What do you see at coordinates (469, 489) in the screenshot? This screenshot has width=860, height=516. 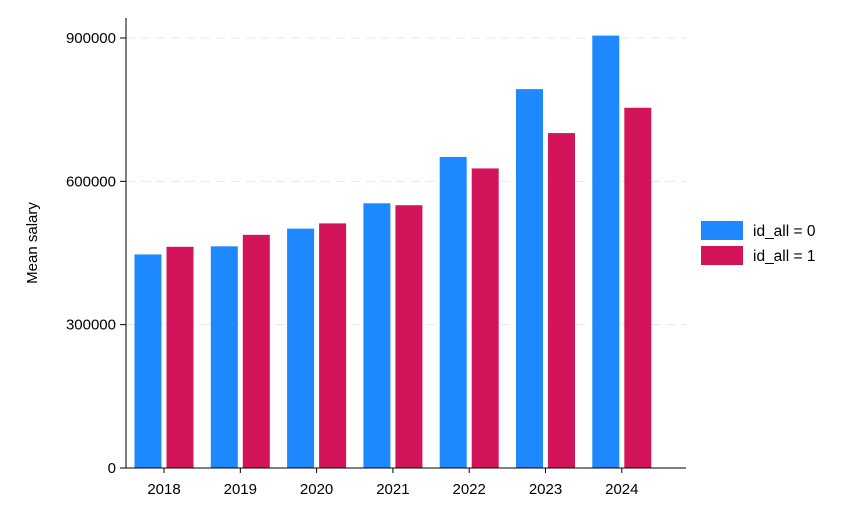 I see `x-tick-label: 2022` at bounding box center [469, 489].